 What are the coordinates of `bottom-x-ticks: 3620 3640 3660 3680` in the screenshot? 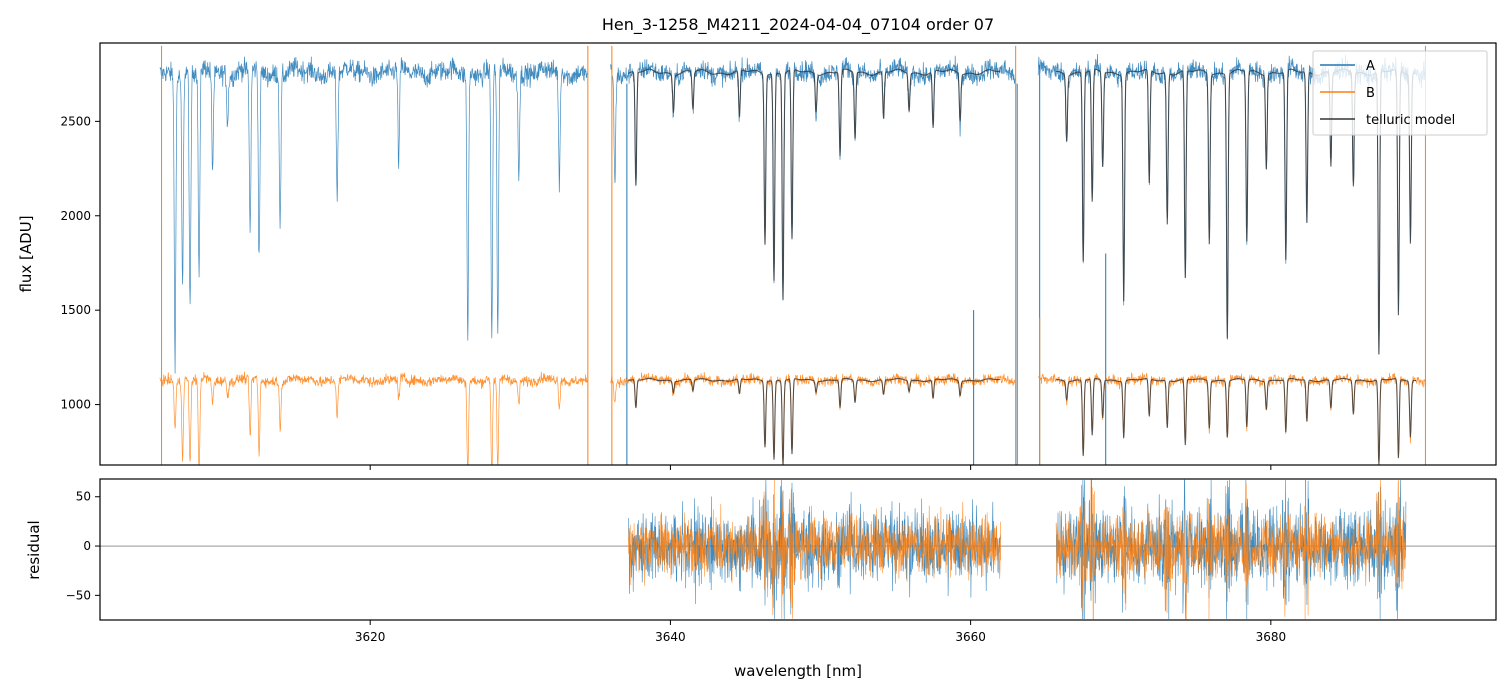 It's located at (820, 632).